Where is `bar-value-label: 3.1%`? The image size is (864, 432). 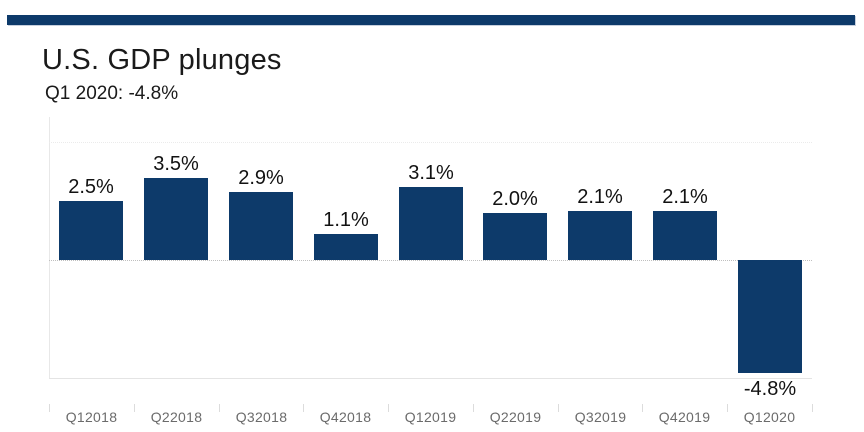
bar-value-label: 3.1% is located at coordinates (431, 173).